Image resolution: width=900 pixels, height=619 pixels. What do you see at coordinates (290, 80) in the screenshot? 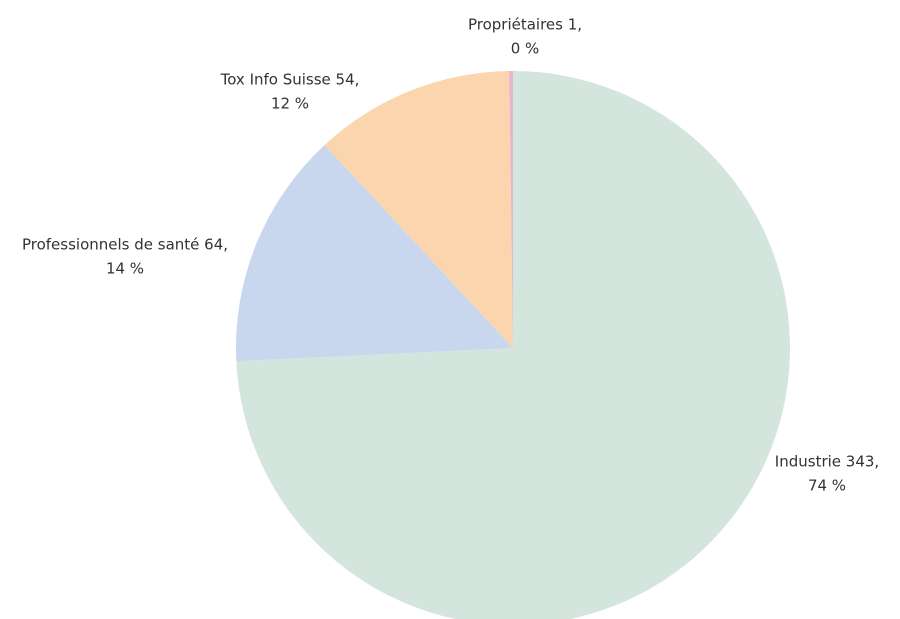
I see `slice-label: Tox Info Suisse 54,` at bounding box center [290, 80].